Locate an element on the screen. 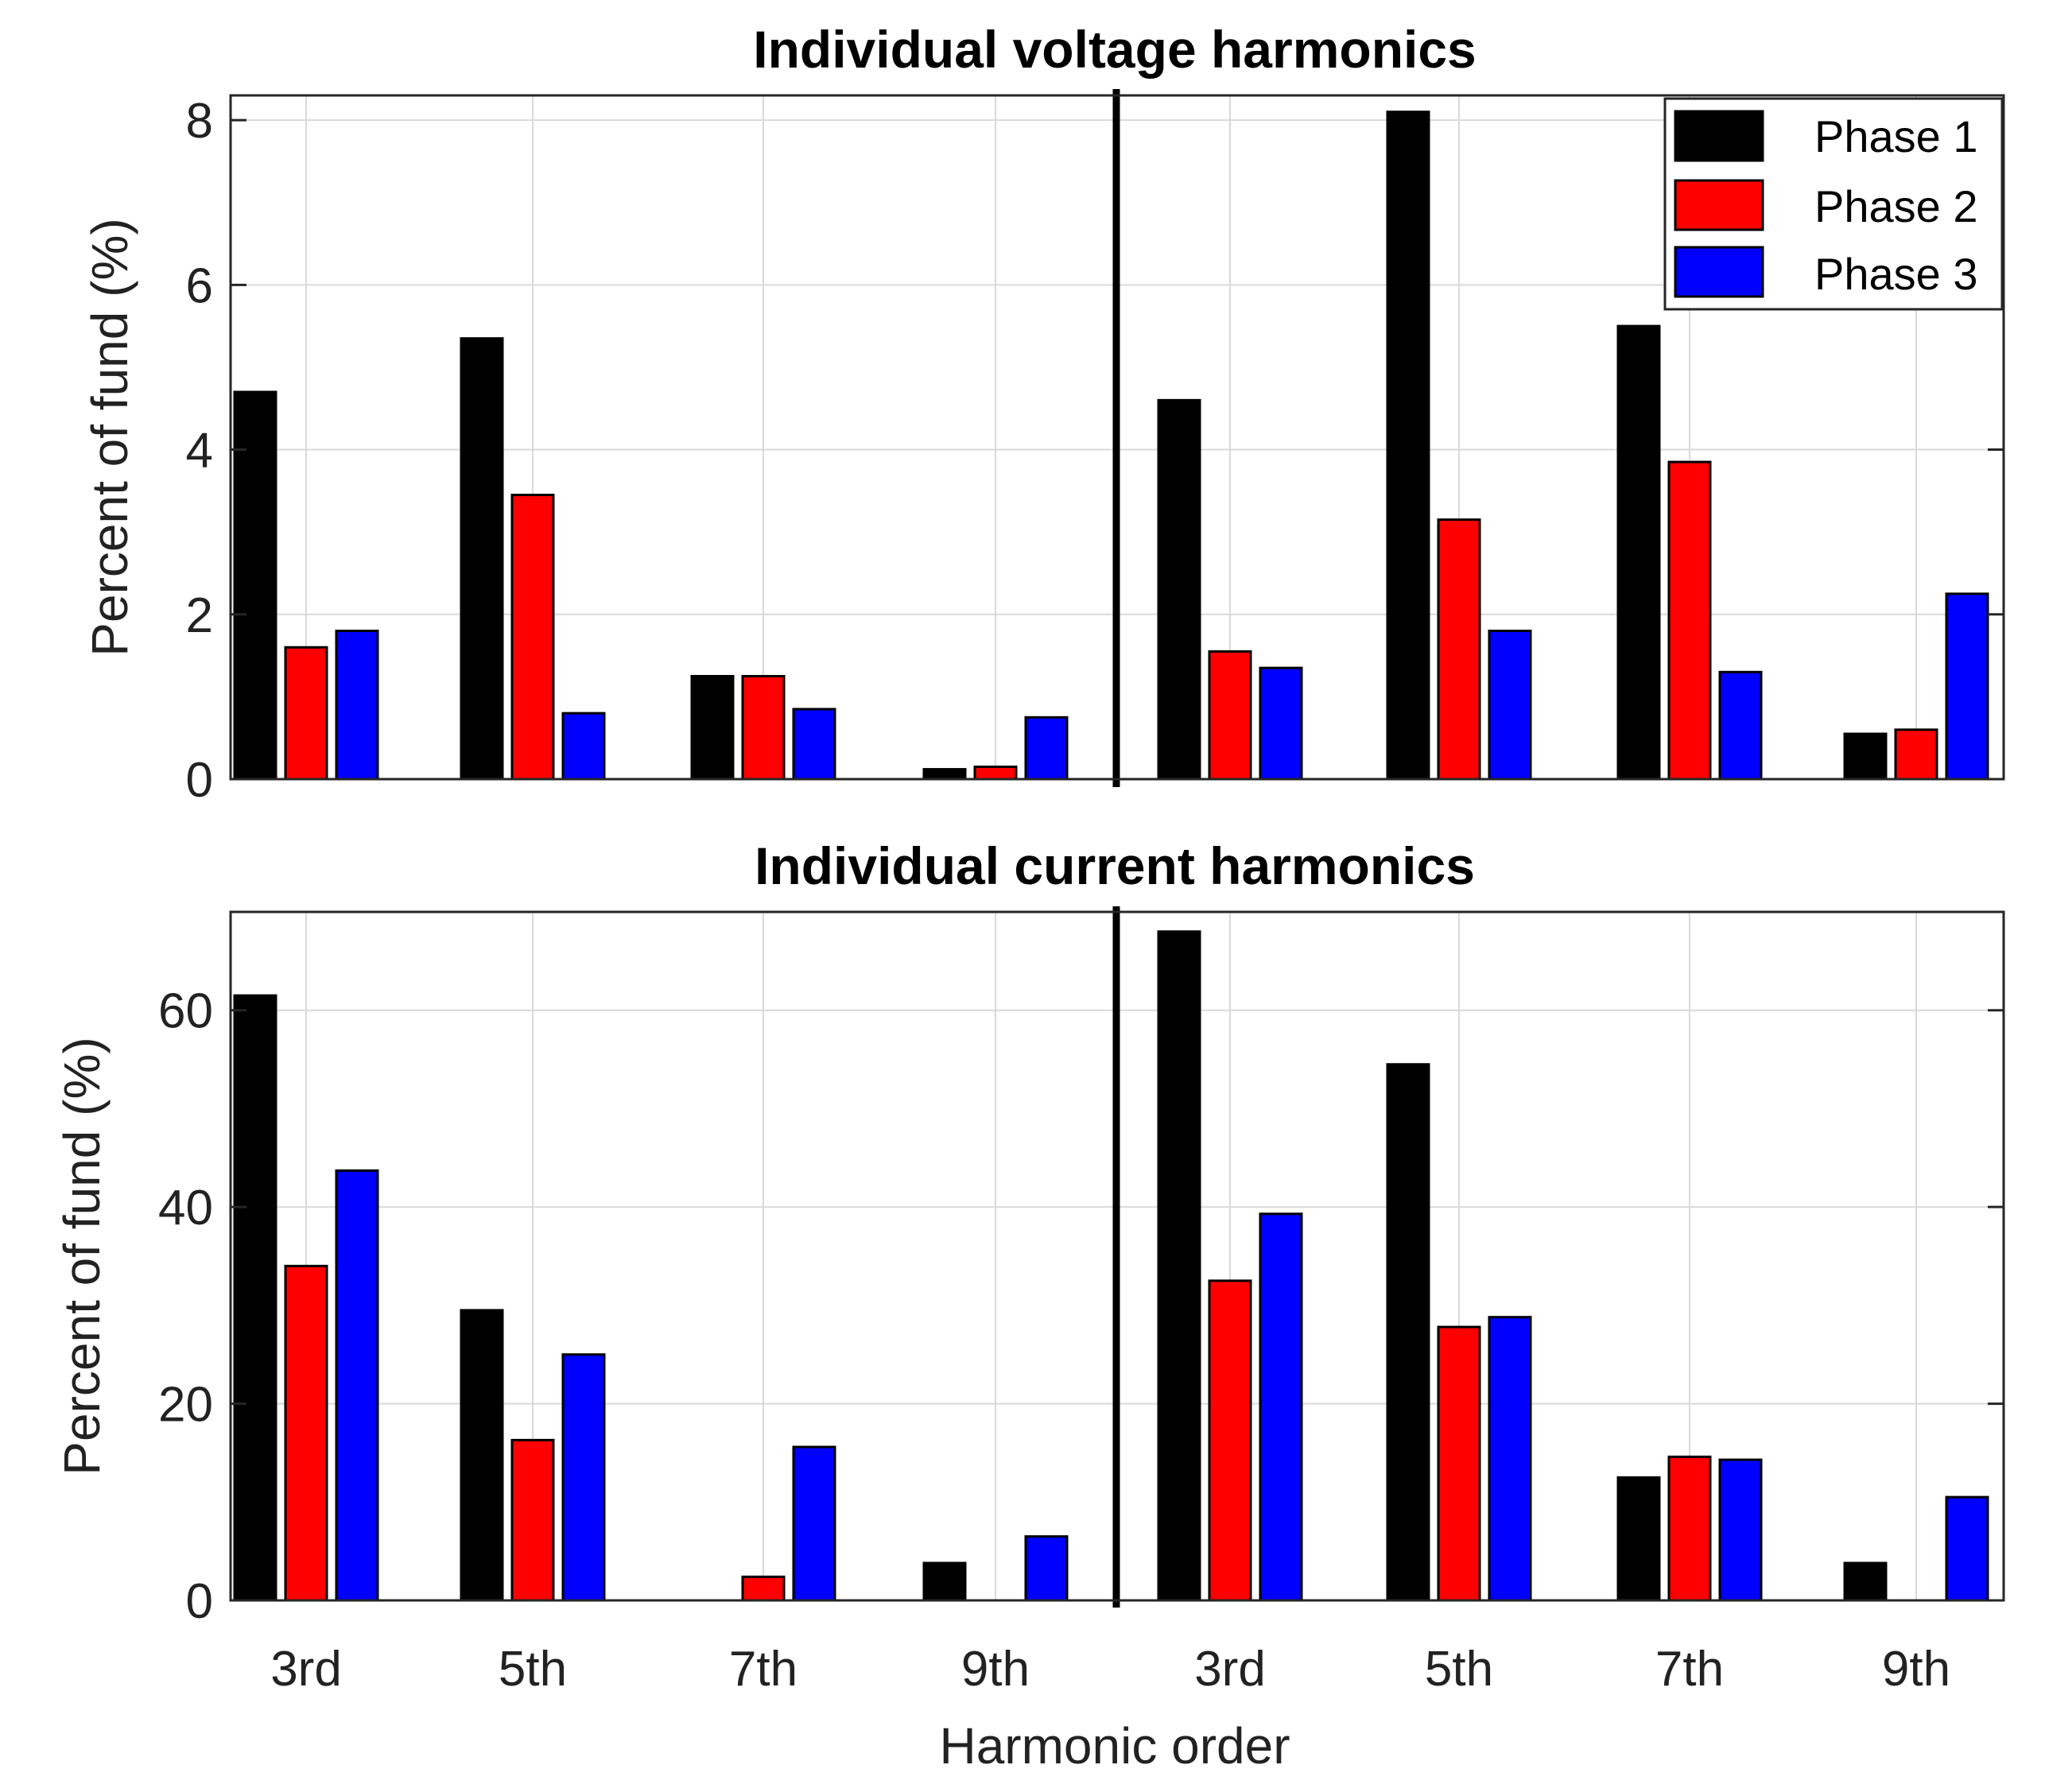  legend: Phase 1 Phase 2 Phase 3 is located at coordinates (1833, 204).